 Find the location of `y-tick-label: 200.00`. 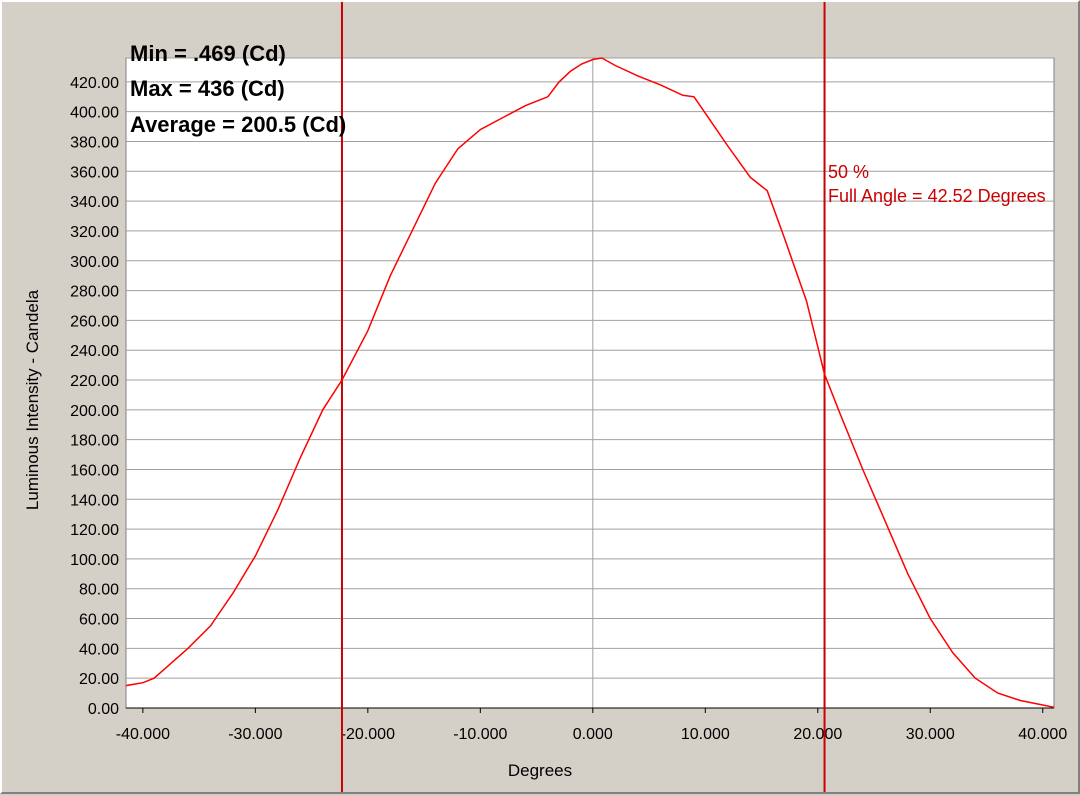

y-tick-label: 200.00 is located at coordinates (94, 411).